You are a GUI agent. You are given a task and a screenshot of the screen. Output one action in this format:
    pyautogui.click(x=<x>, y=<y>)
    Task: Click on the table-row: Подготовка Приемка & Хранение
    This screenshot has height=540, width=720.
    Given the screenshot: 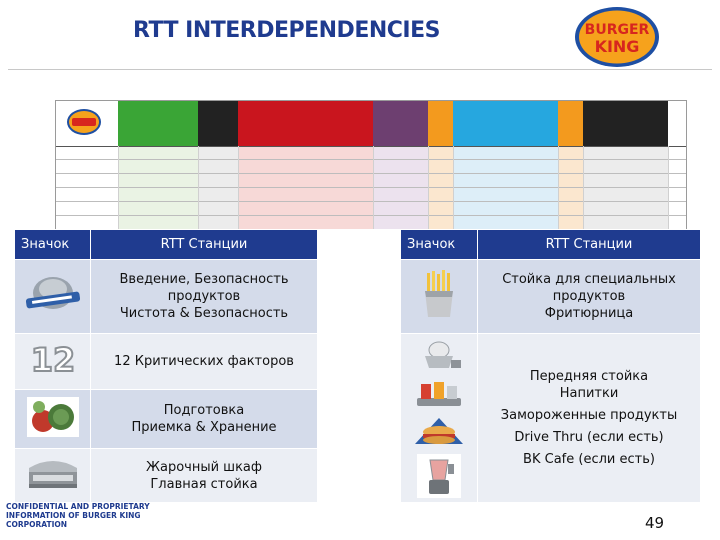 What is the action you would take?
    pyautogui.click(x=357, y=419)
    